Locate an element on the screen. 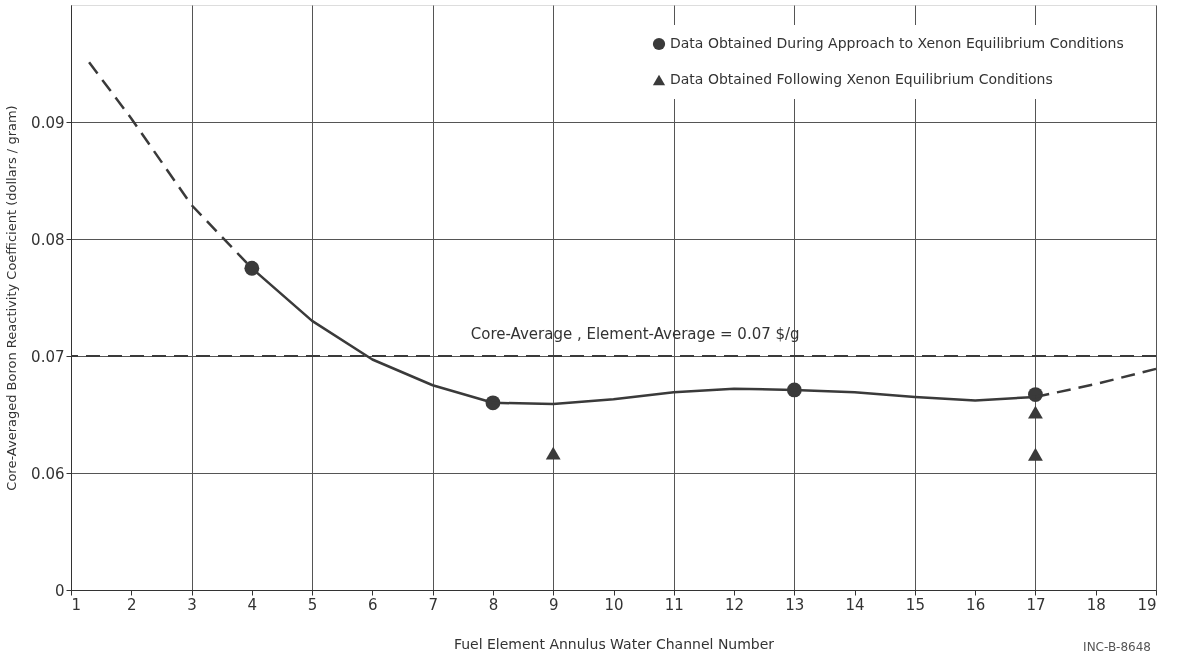 Image resolution: width=1177 pixels, height=668 pixels. x-tick-label: 14 is located at coordinates (855, 604).